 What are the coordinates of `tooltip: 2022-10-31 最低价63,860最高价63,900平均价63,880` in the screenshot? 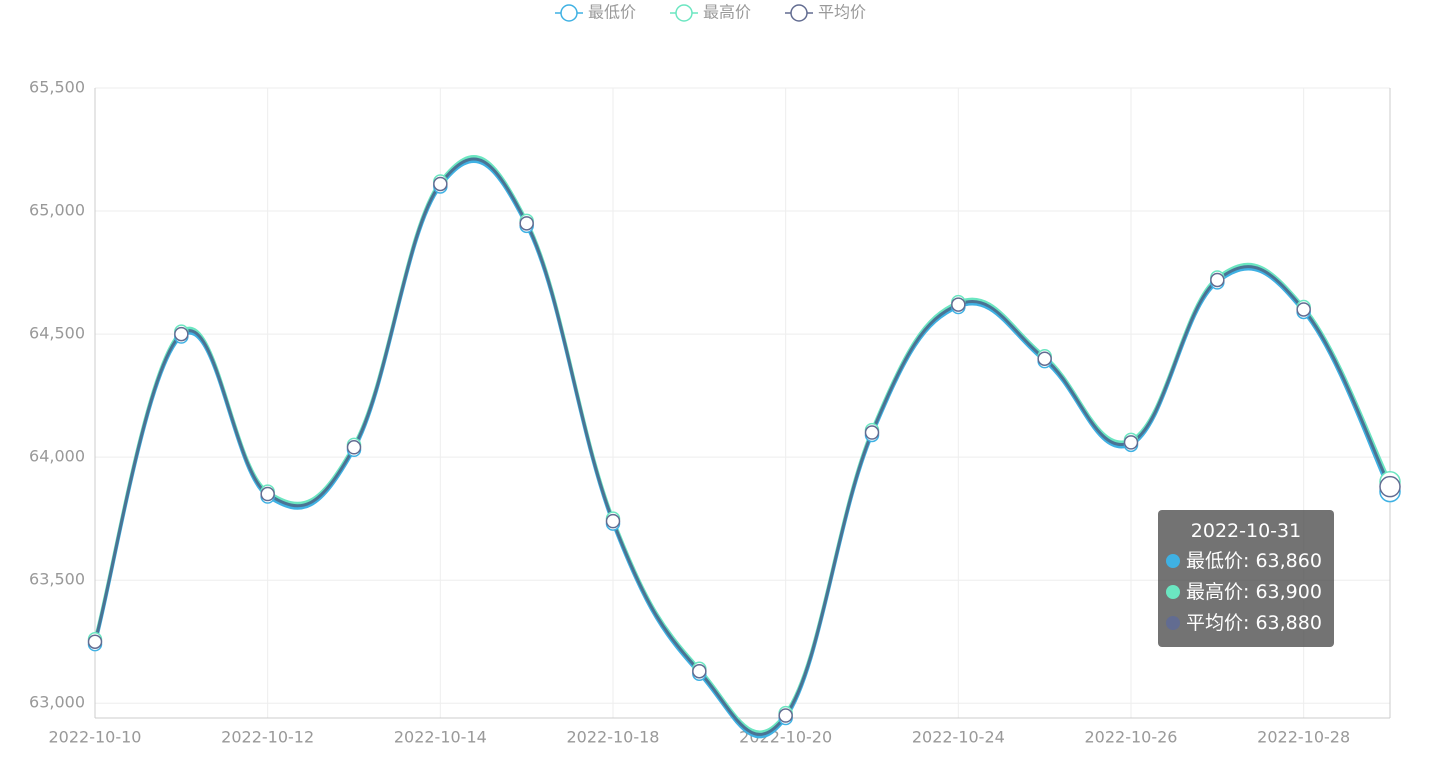 It's located at (1246, 578).